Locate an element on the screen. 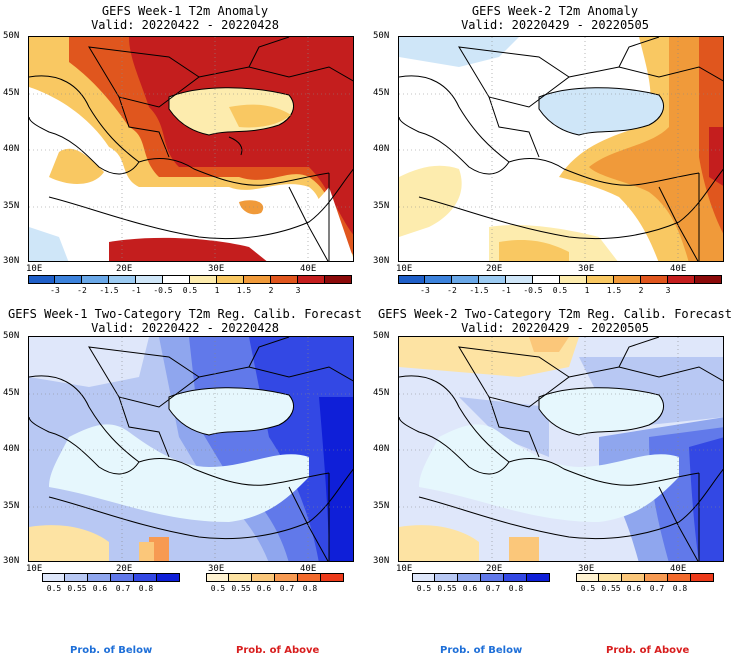 This screenshot has height=662, width=740. prob-below-label: Prob. of Below is located at coordinates (111, 650).